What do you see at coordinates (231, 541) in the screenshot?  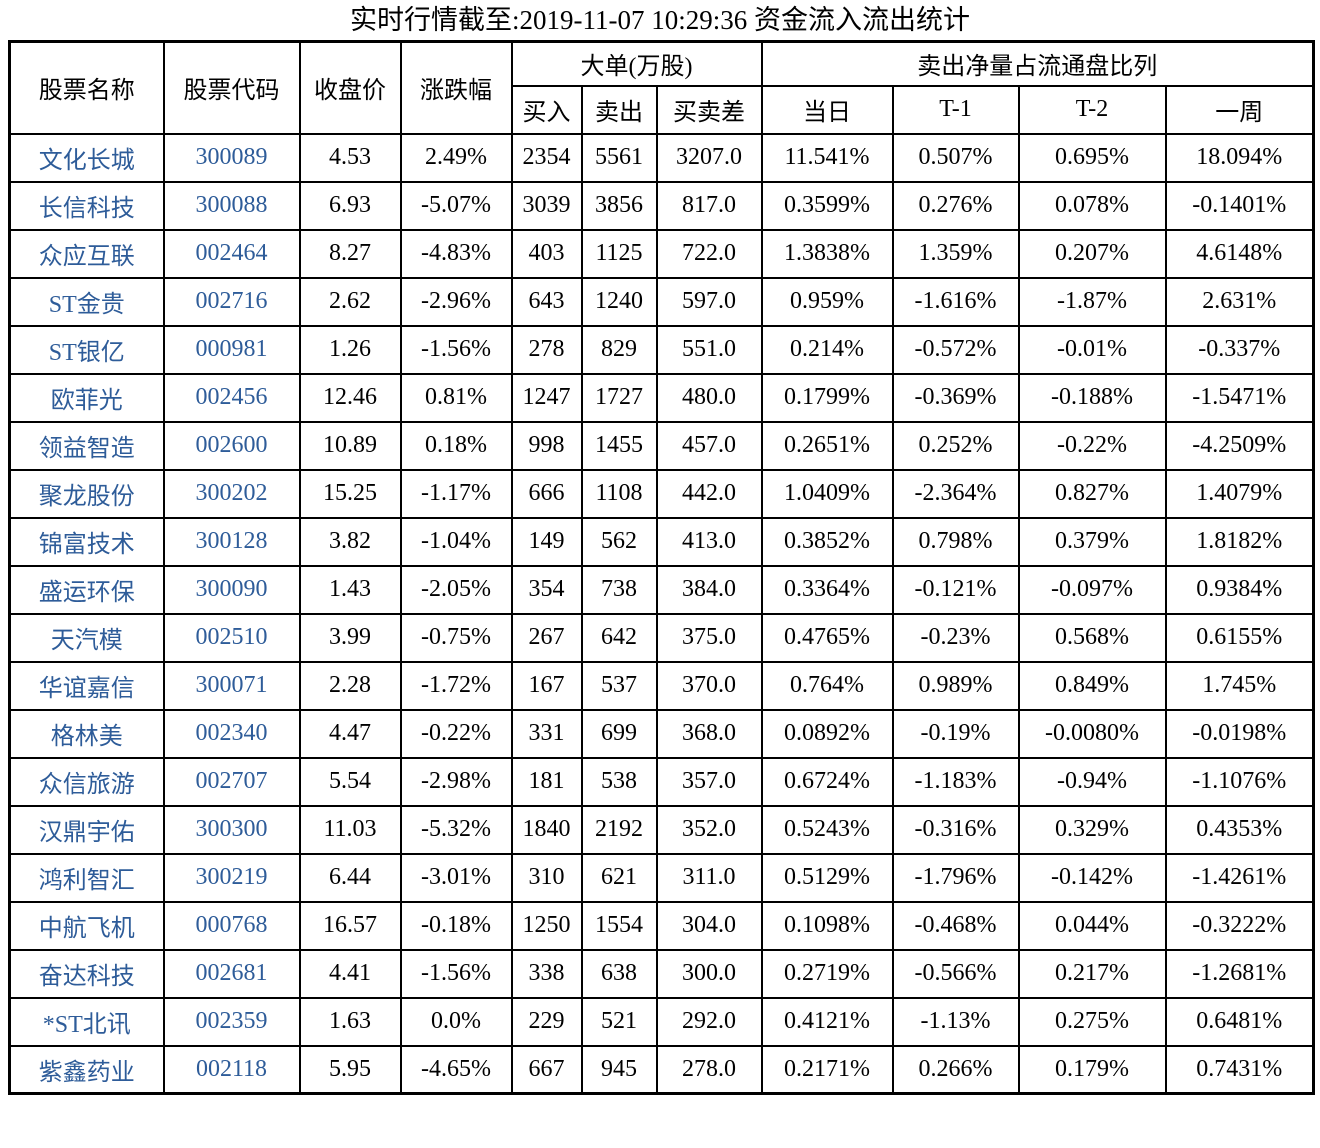 I see `stock-code-cell: 300128` at bounding box center [231, 541].